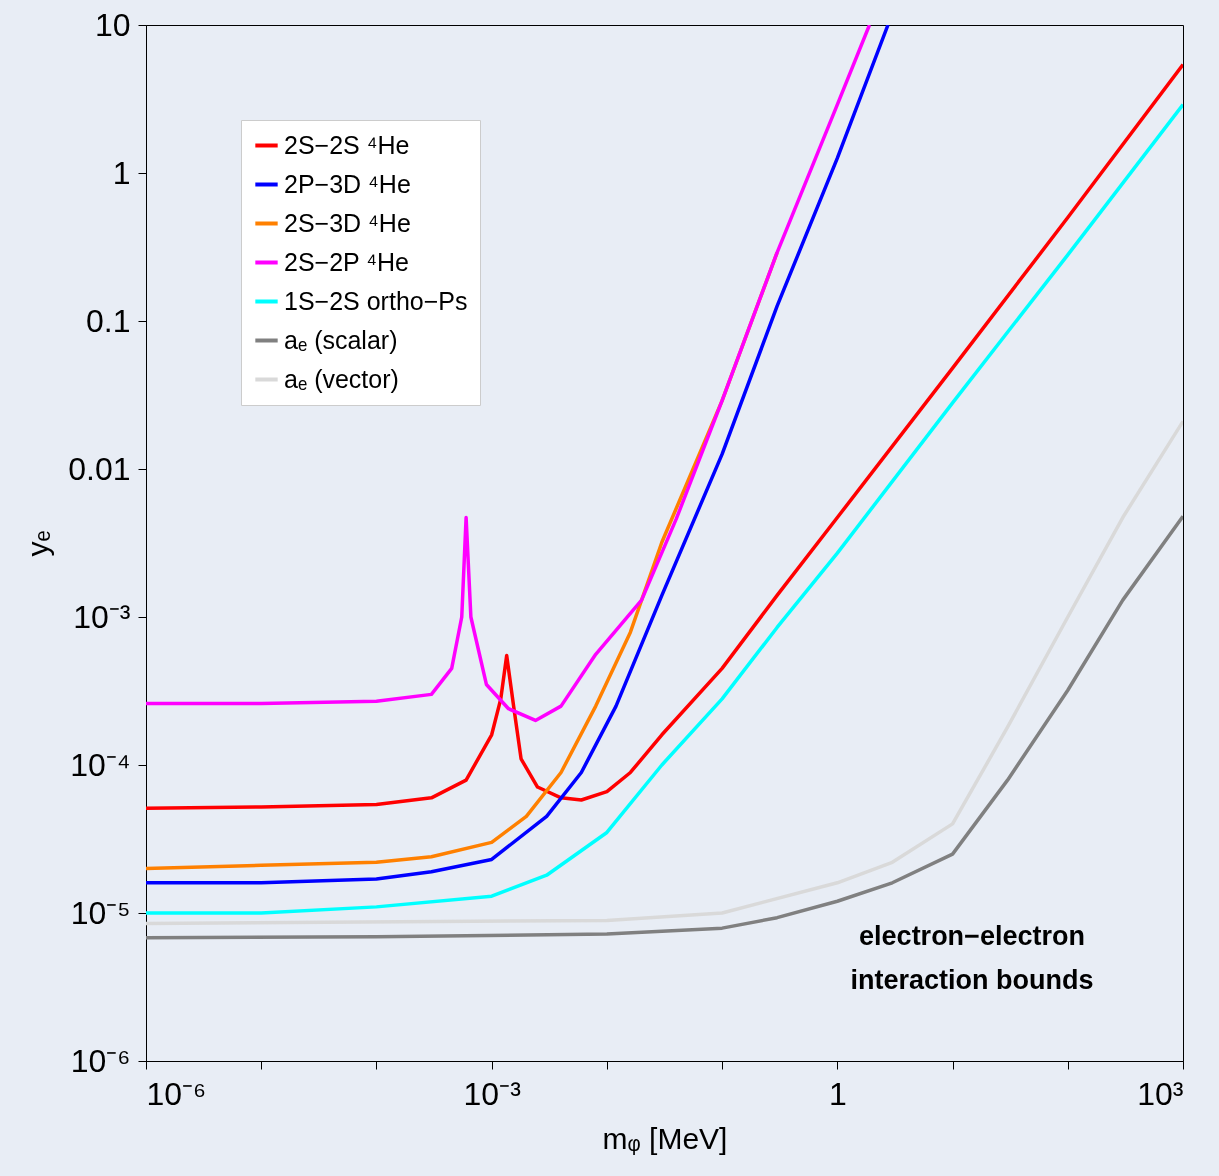 This screenshot has height=1176, width=1219. What do you see at coordinates (347, 222) in the screenshot?
I see `legend-label: 2S−3D ⁴He` at bounding box center [347, 222].